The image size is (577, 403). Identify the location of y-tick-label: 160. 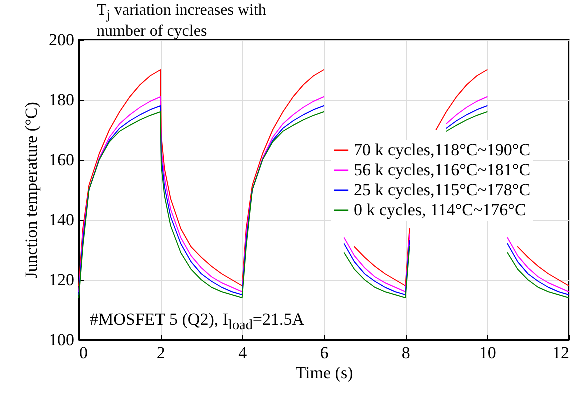
(61, 160).